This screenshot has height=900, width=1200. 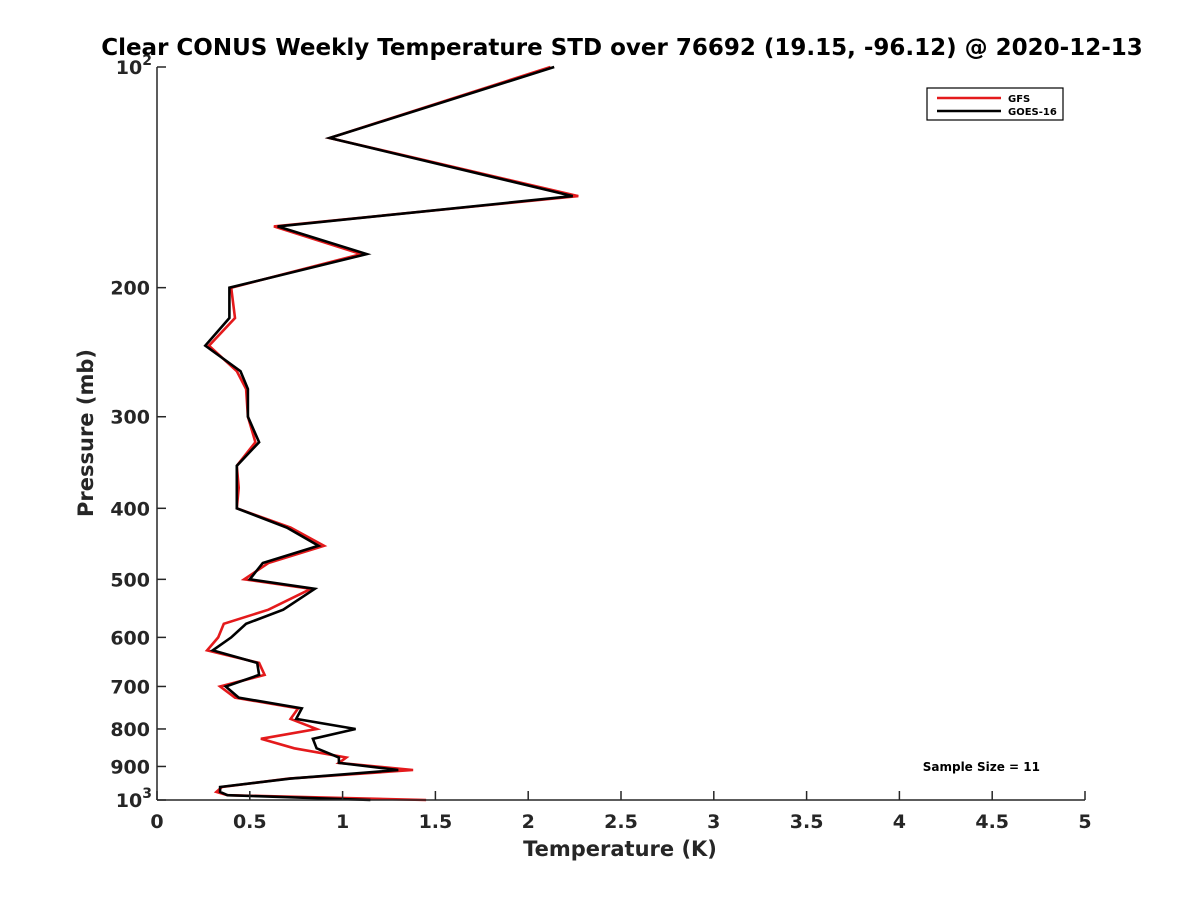 I want to click on y-tick-label: 500, so click(x=130, y=580).